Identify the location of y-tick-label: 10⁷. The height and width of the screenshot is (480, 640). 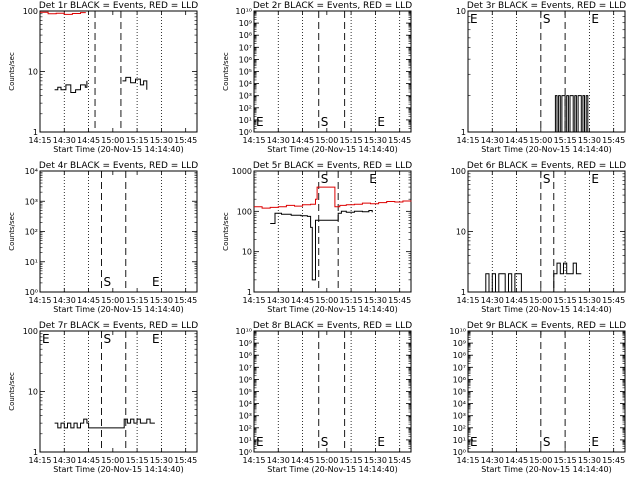
(245, 47).